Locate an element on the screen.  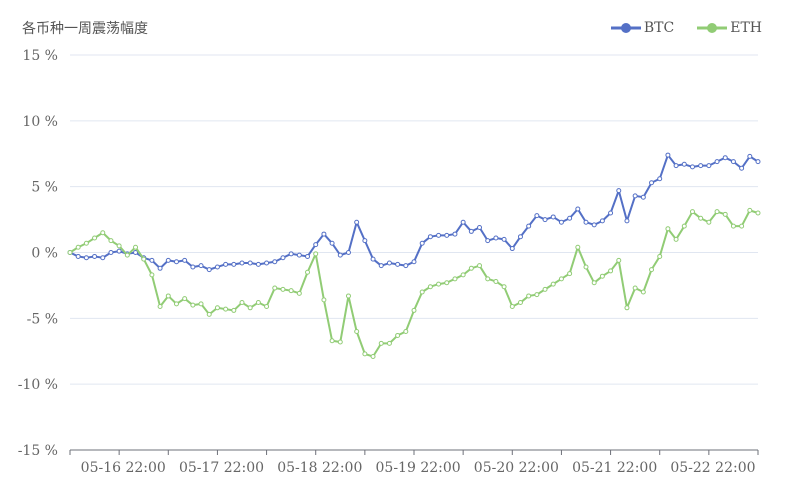
legend-item-eth: ETH is located at coordinates (729, 28).